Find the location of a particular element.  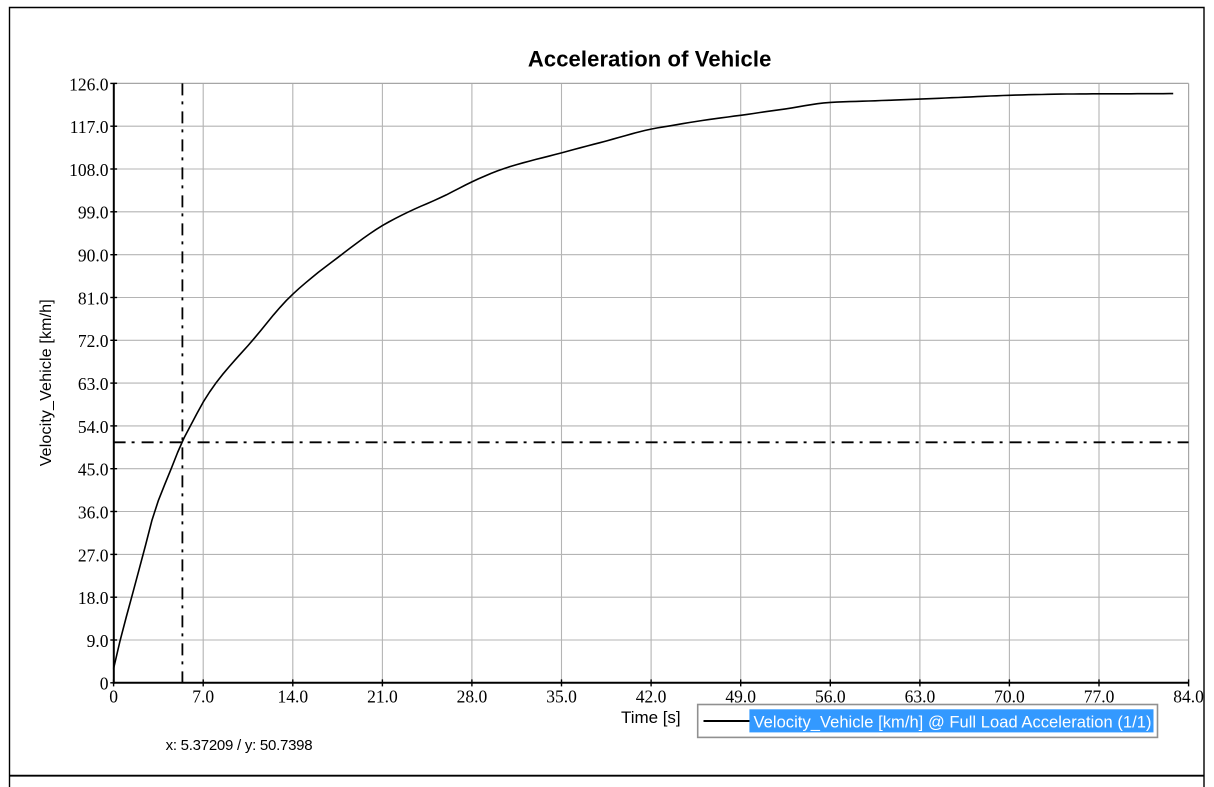

svg-text: 81.0 is located at coordinates (93, 298).